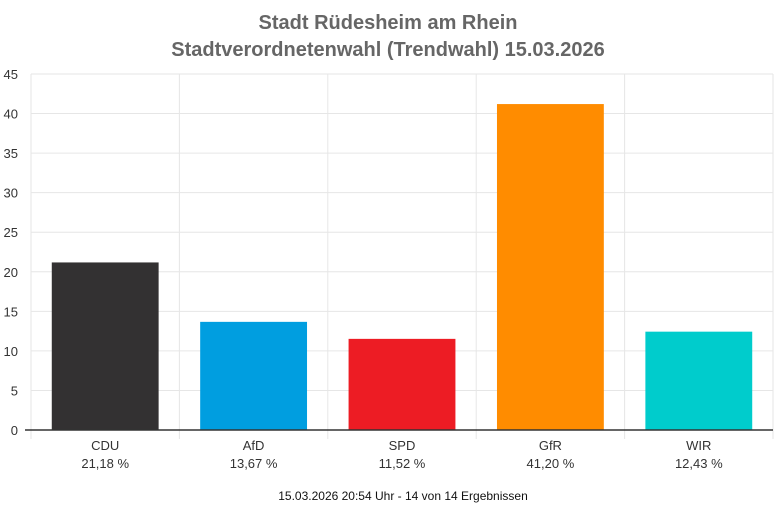  Describe the element at coordinates (699, 463) in the screenshot. I see `x-percentage-label: 12,43 %` at that location.